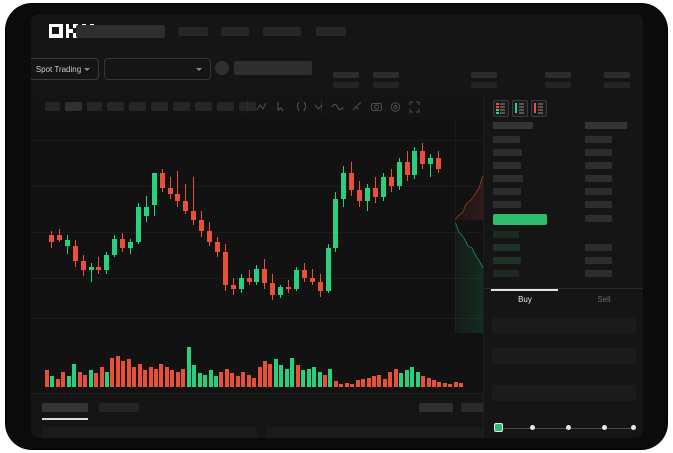 The image size is (673, 453). I want to click on order-amount-field, so click(564, 356).